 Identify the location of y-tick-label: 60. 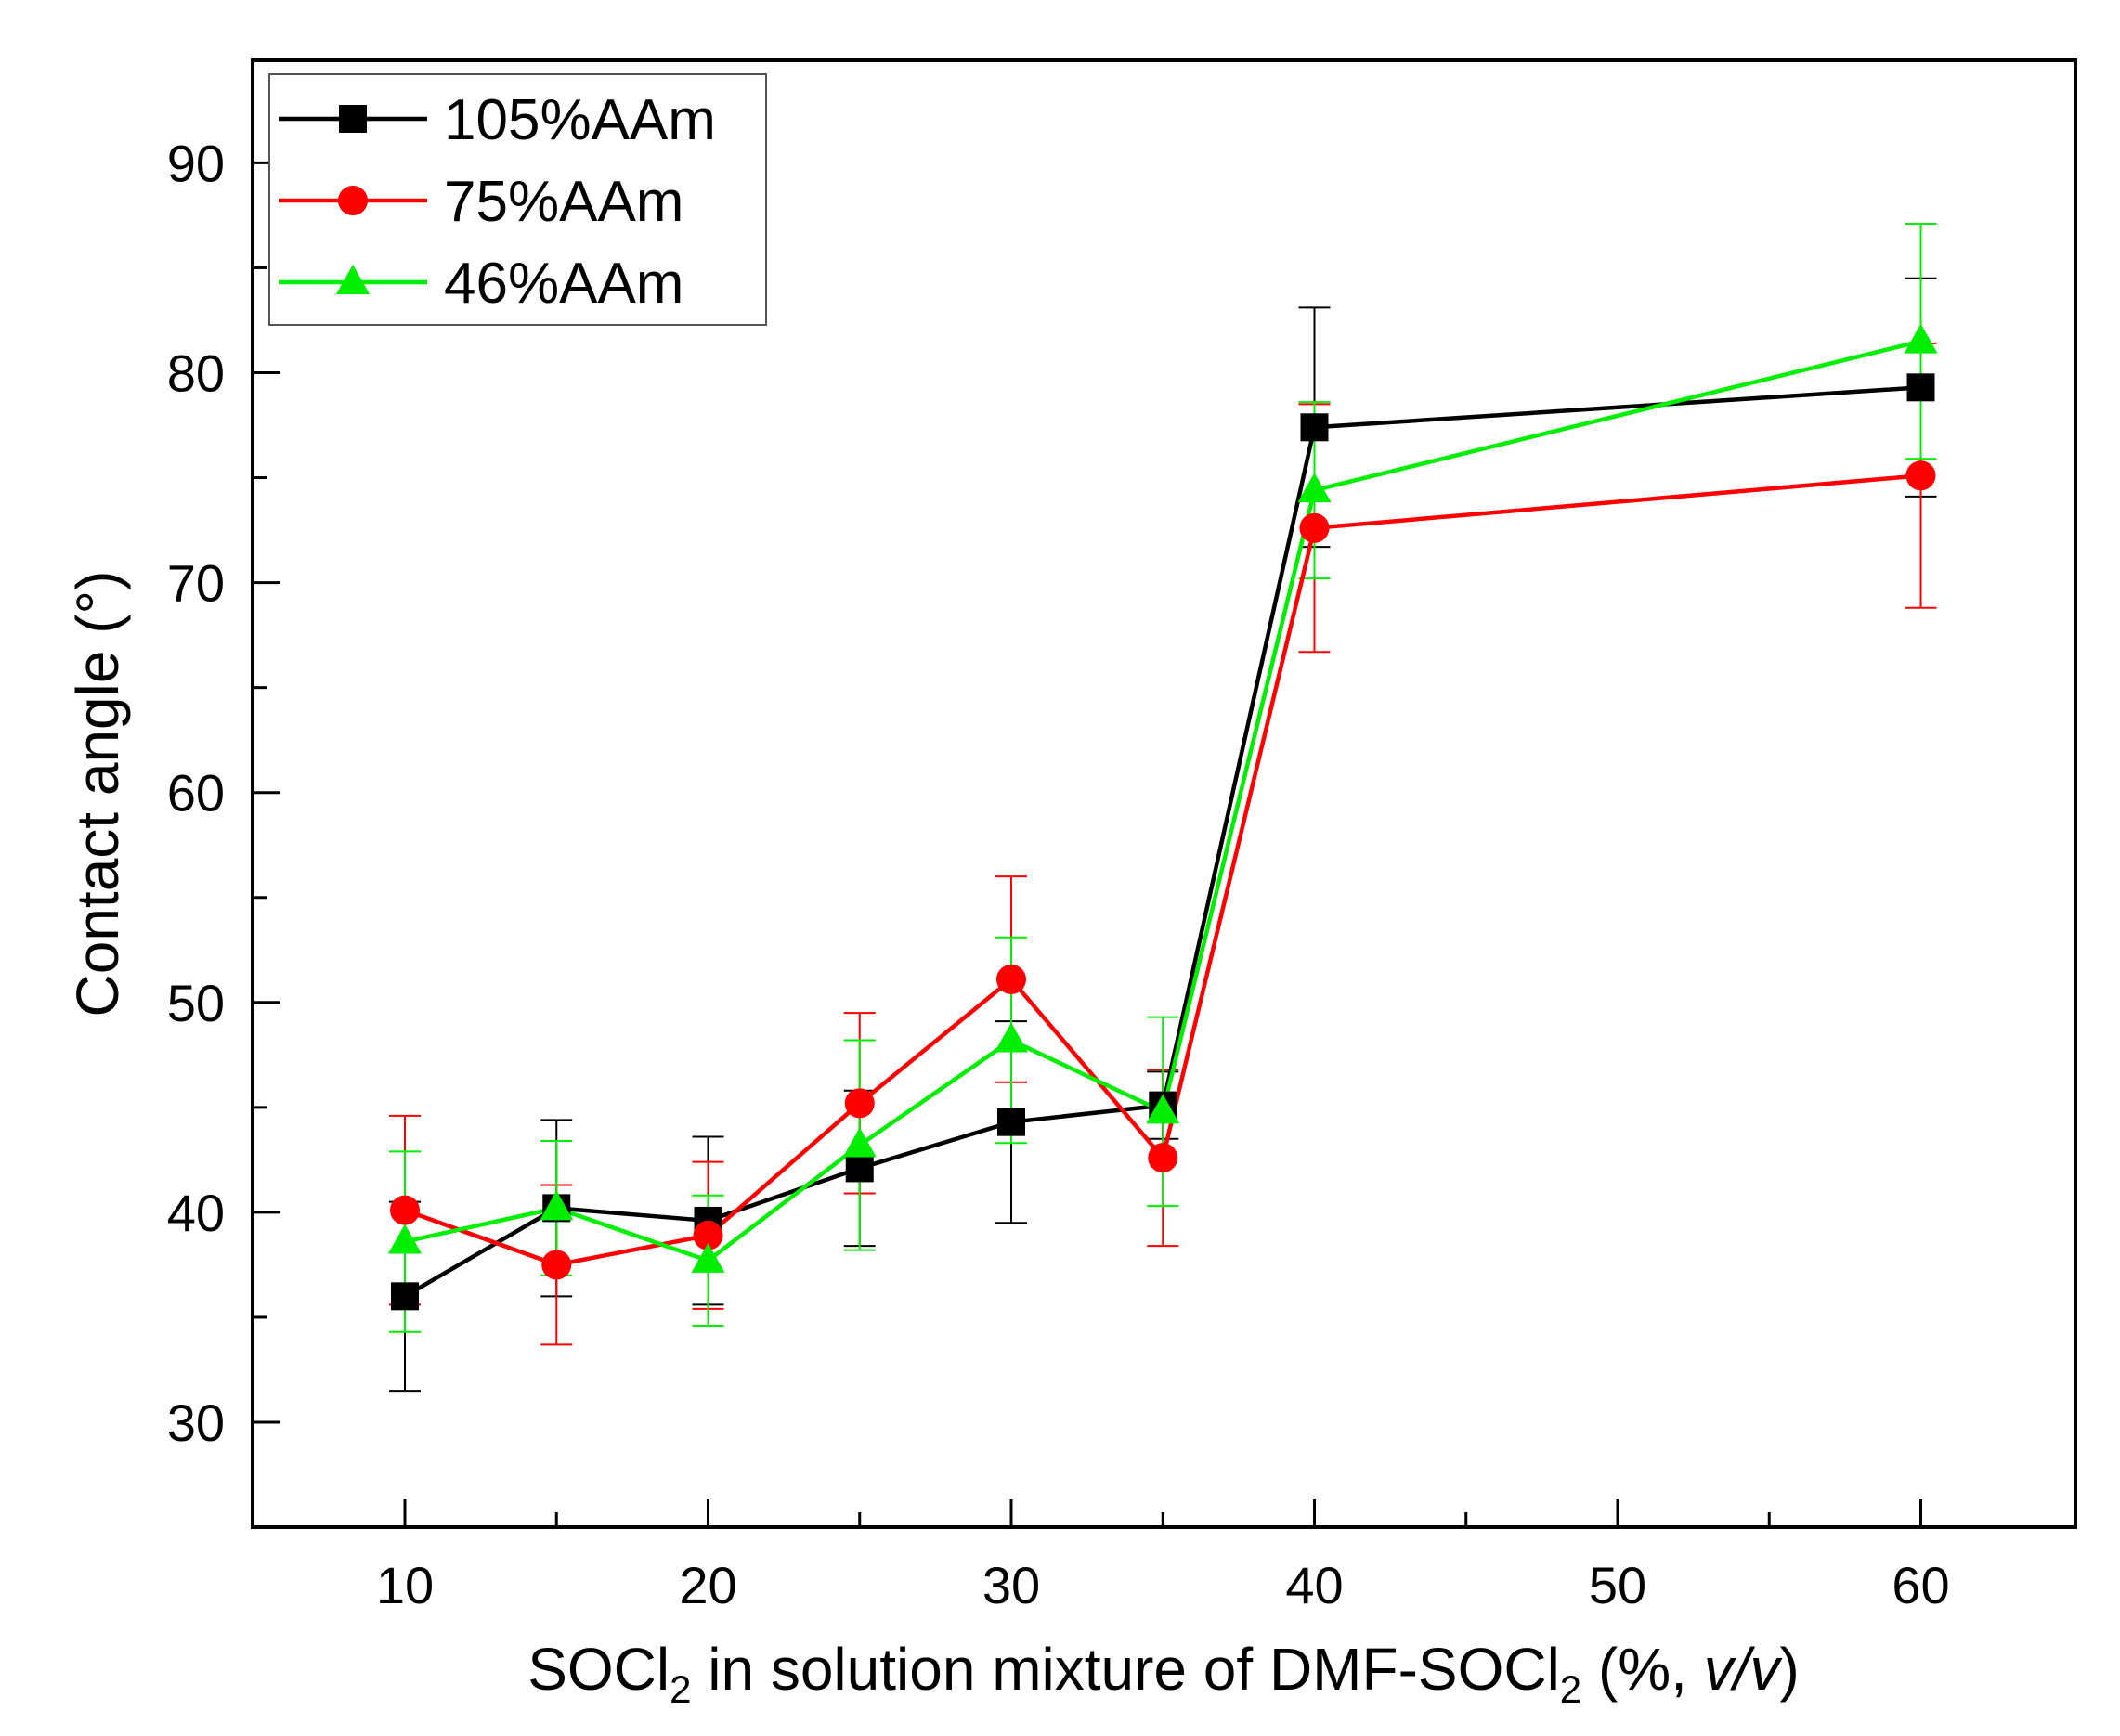
(196, 793).